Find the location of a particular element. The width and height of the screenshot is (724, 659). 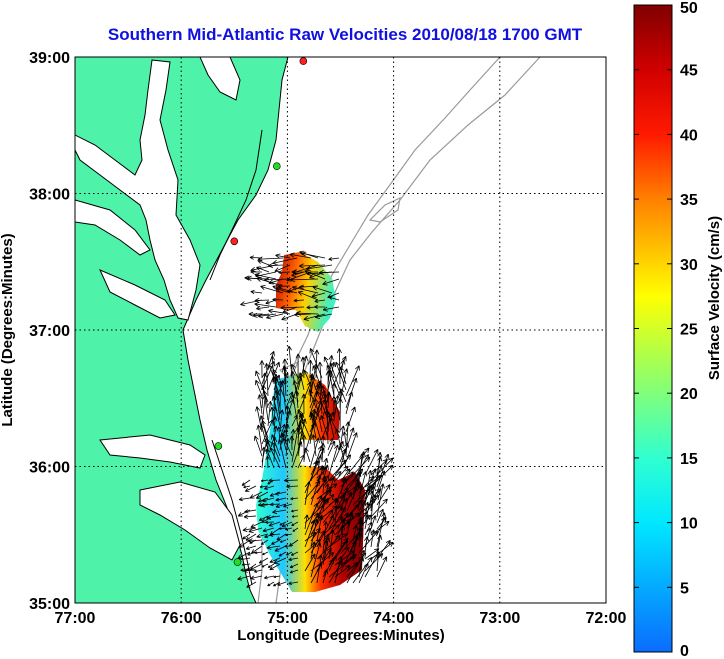

delmarva-islands is located at coordinates (236, 205).